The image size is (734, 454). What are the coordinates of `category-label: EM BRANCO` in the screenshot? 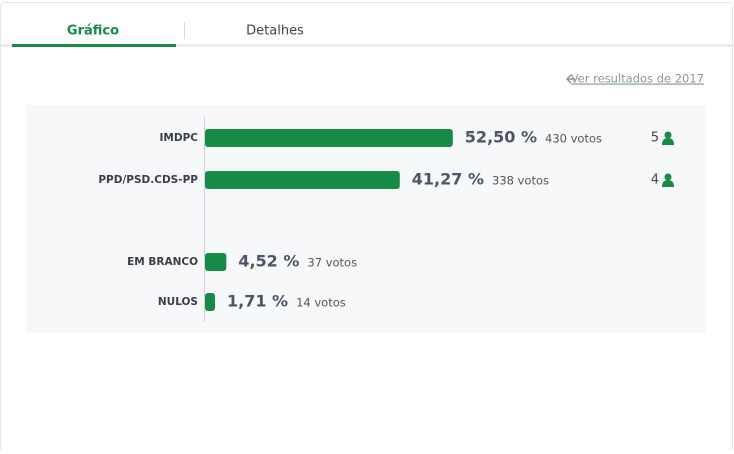 It's located at (162, 262).